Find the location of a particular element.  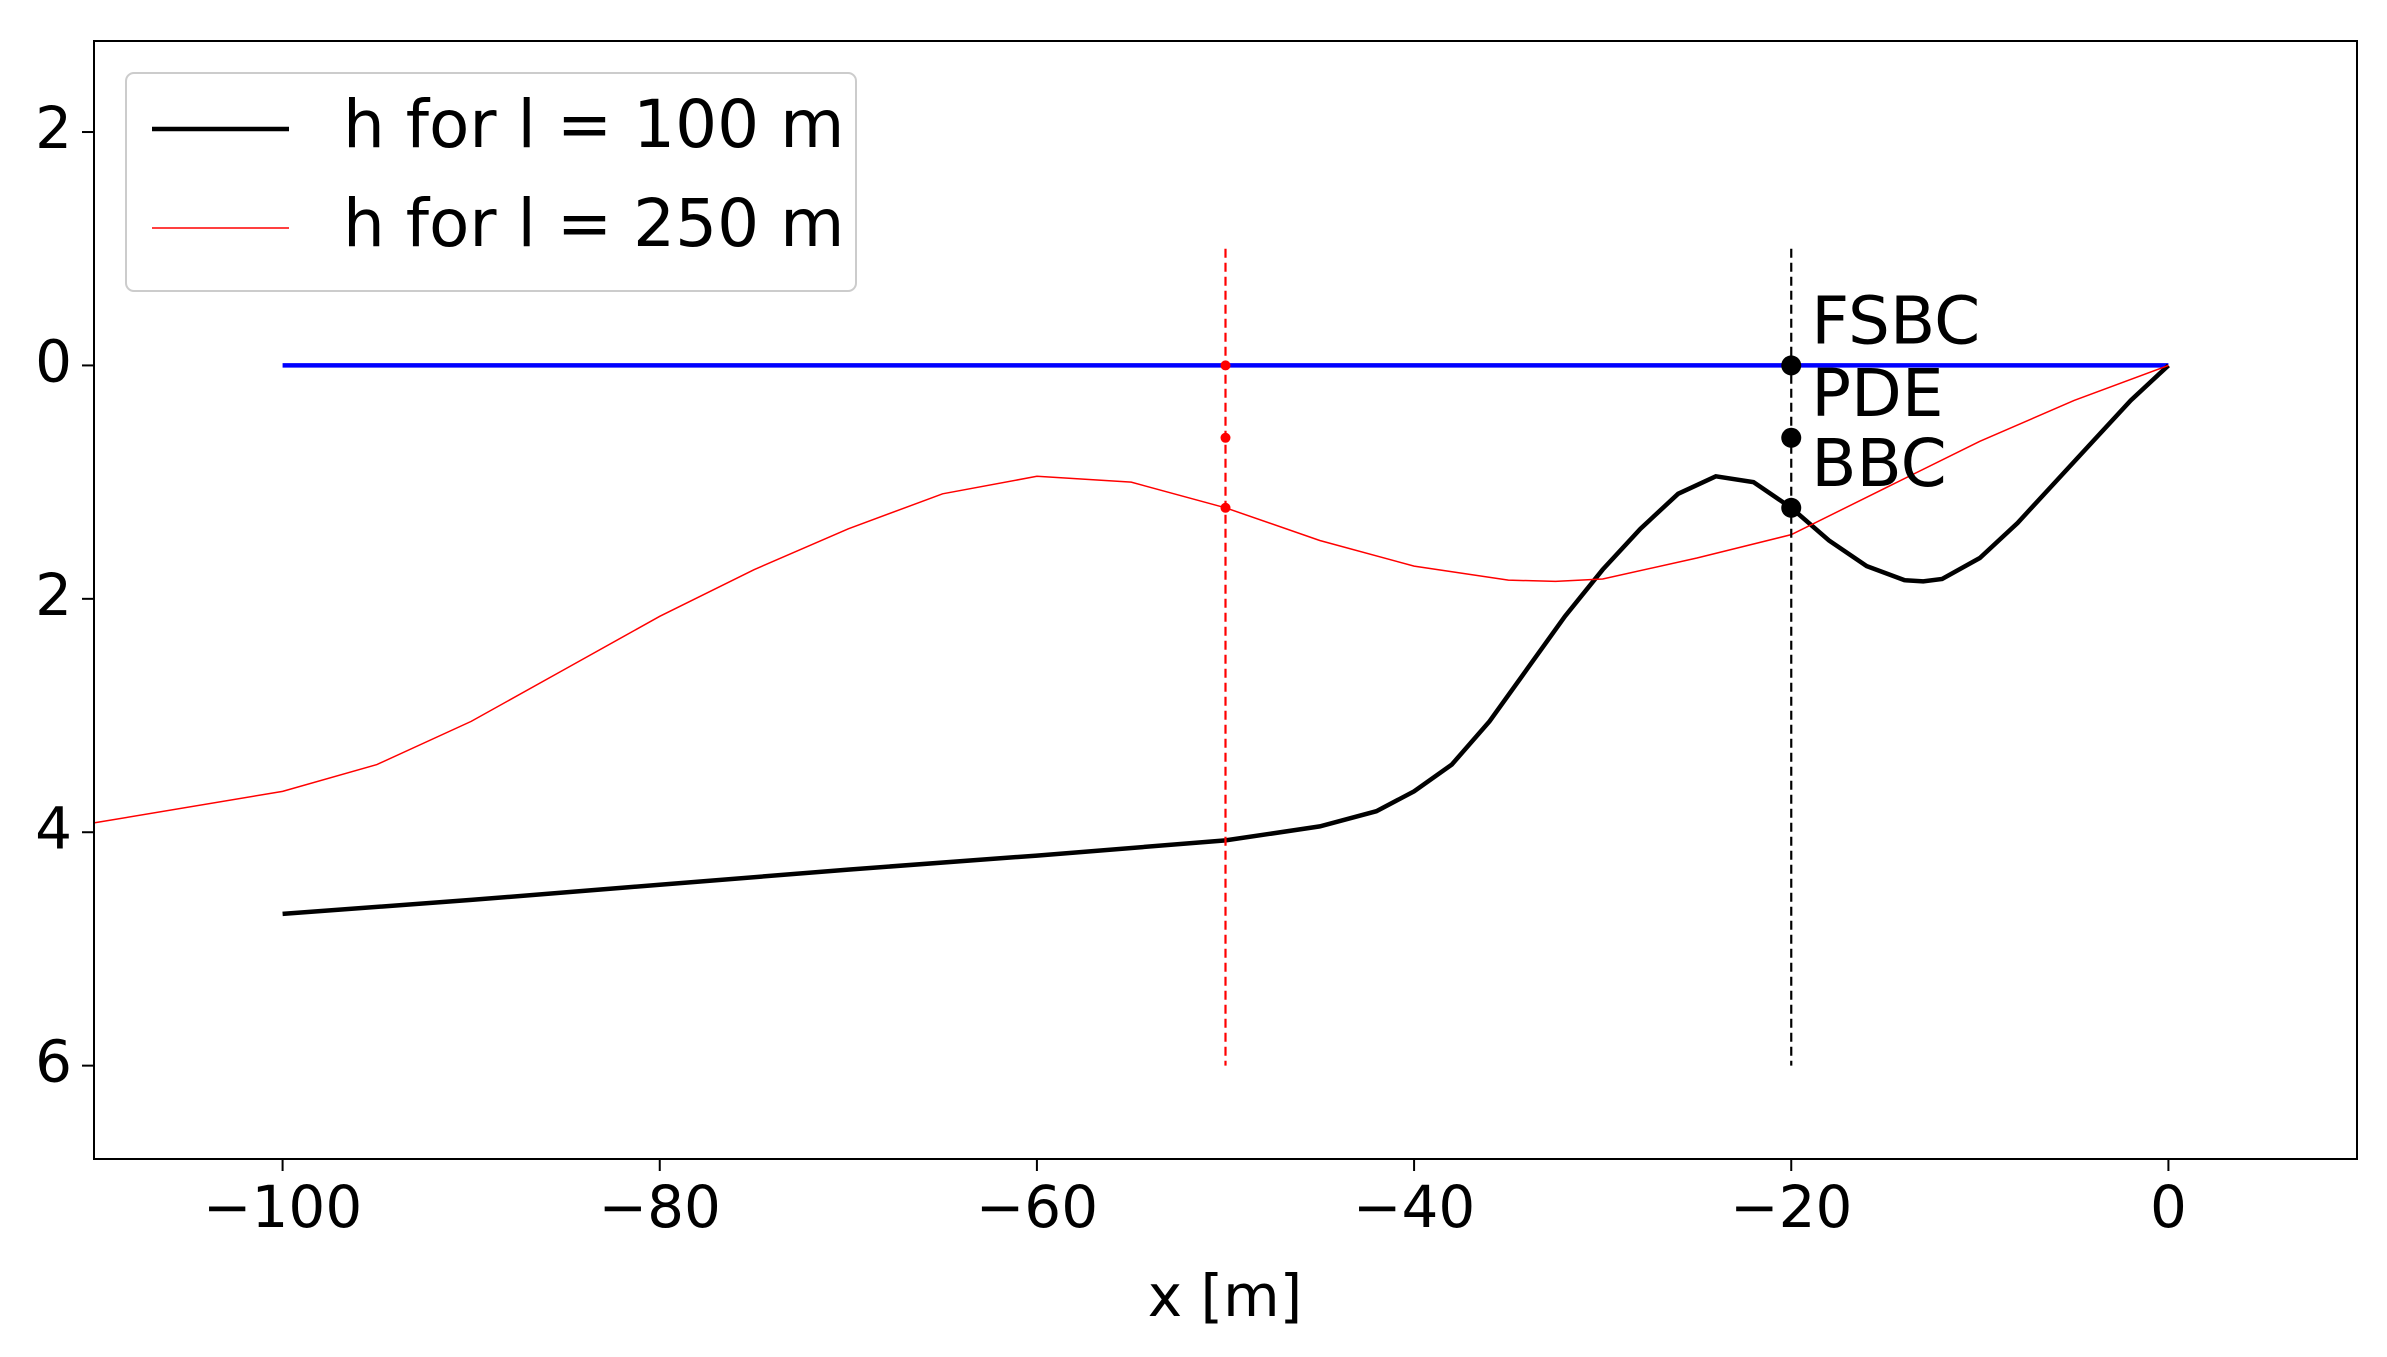

x-axis-label: x [m] is located at coordinates (1225, 1296).